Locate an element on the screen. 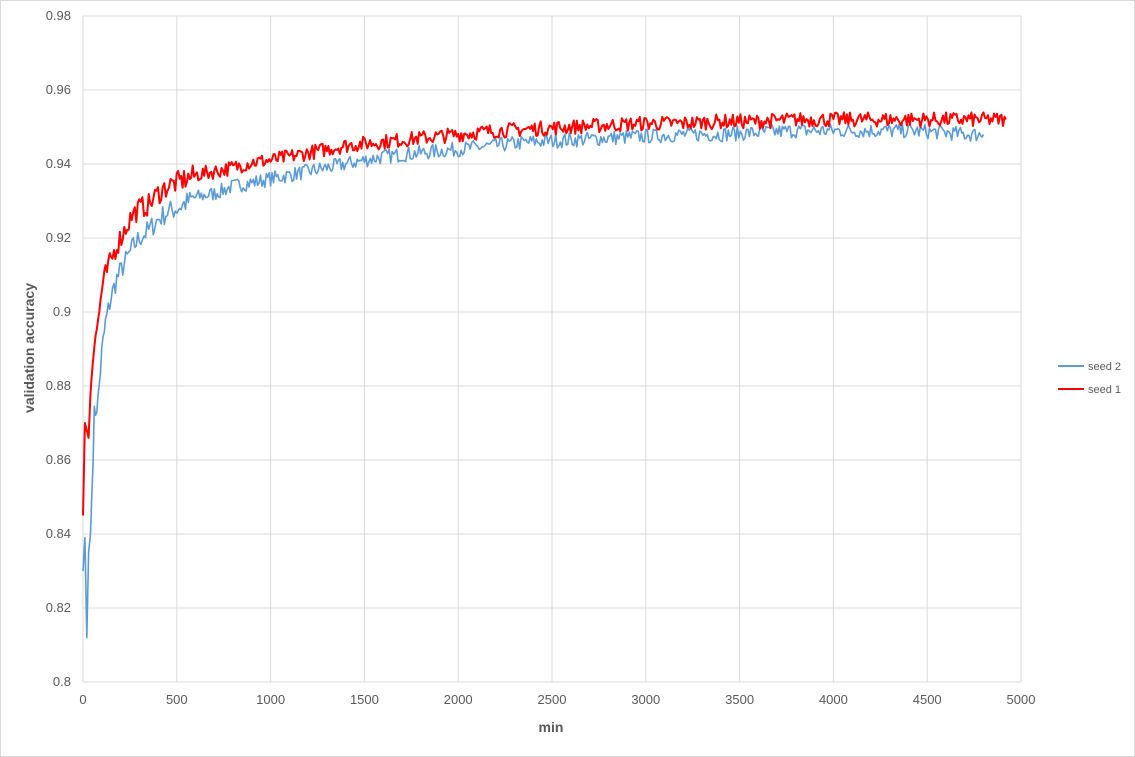  x-tick-label: 3500 is located at coordinates (739, 699).